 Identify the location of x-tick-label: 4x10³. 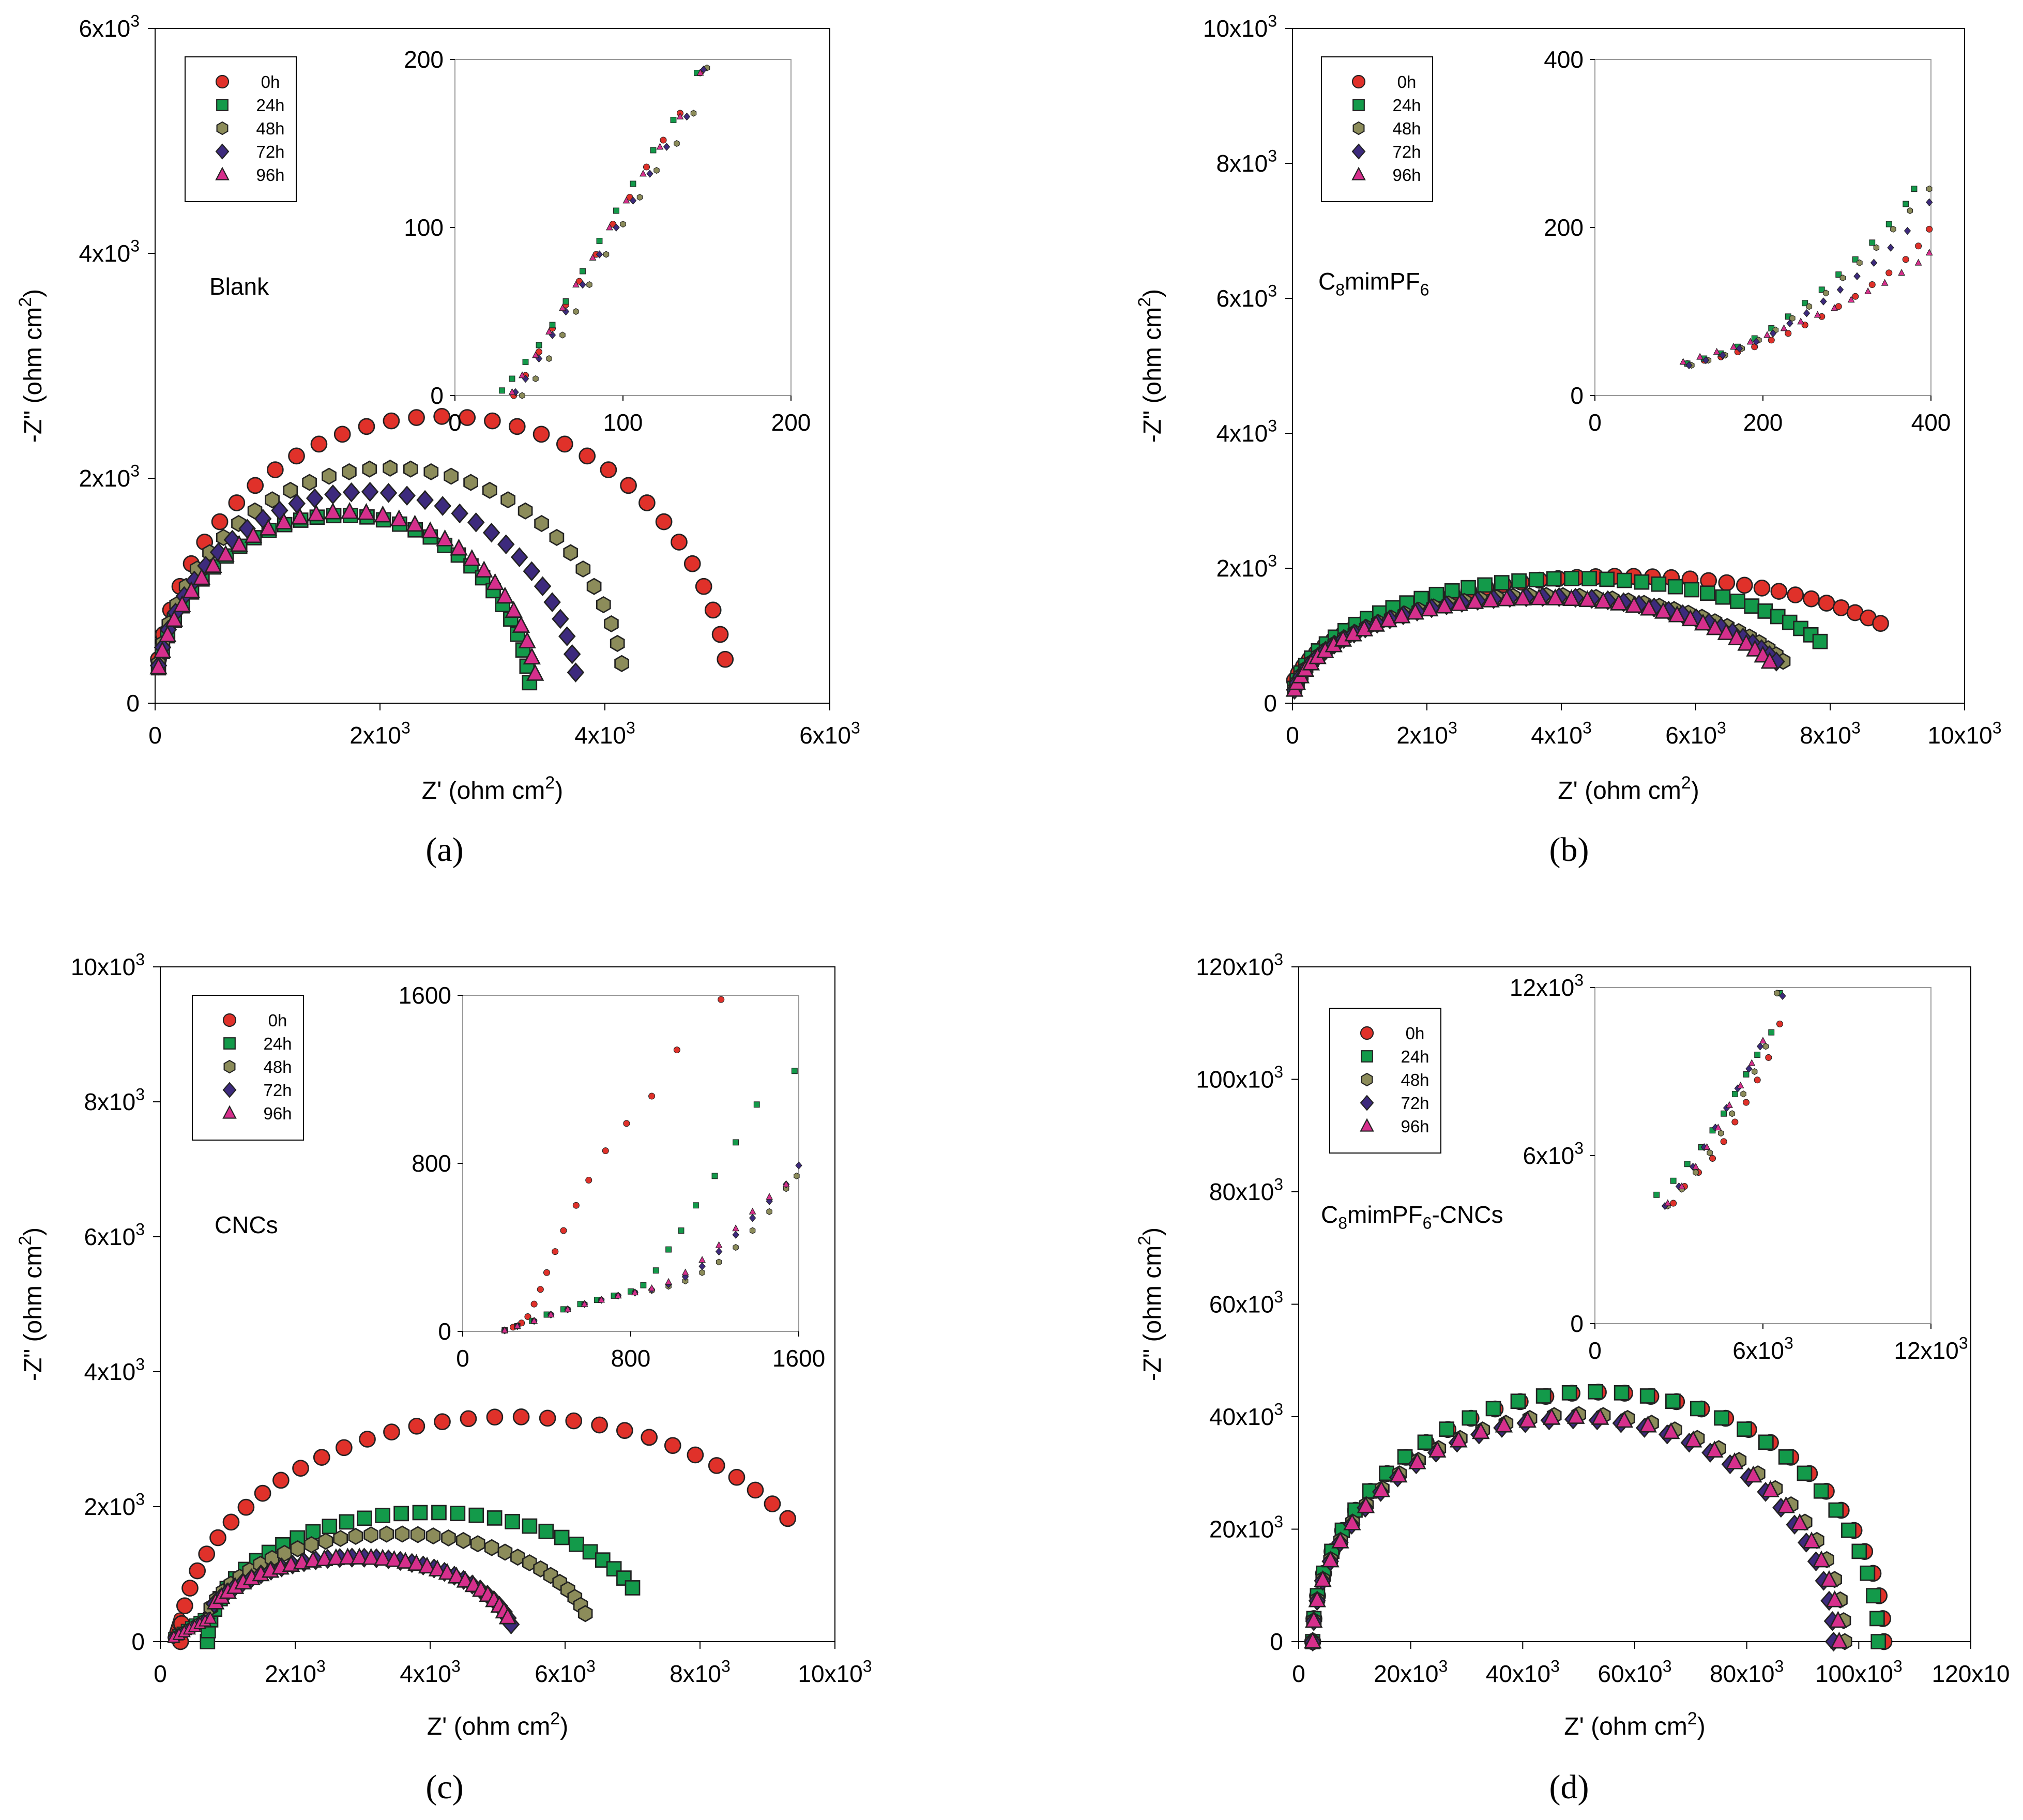
(604, 734).